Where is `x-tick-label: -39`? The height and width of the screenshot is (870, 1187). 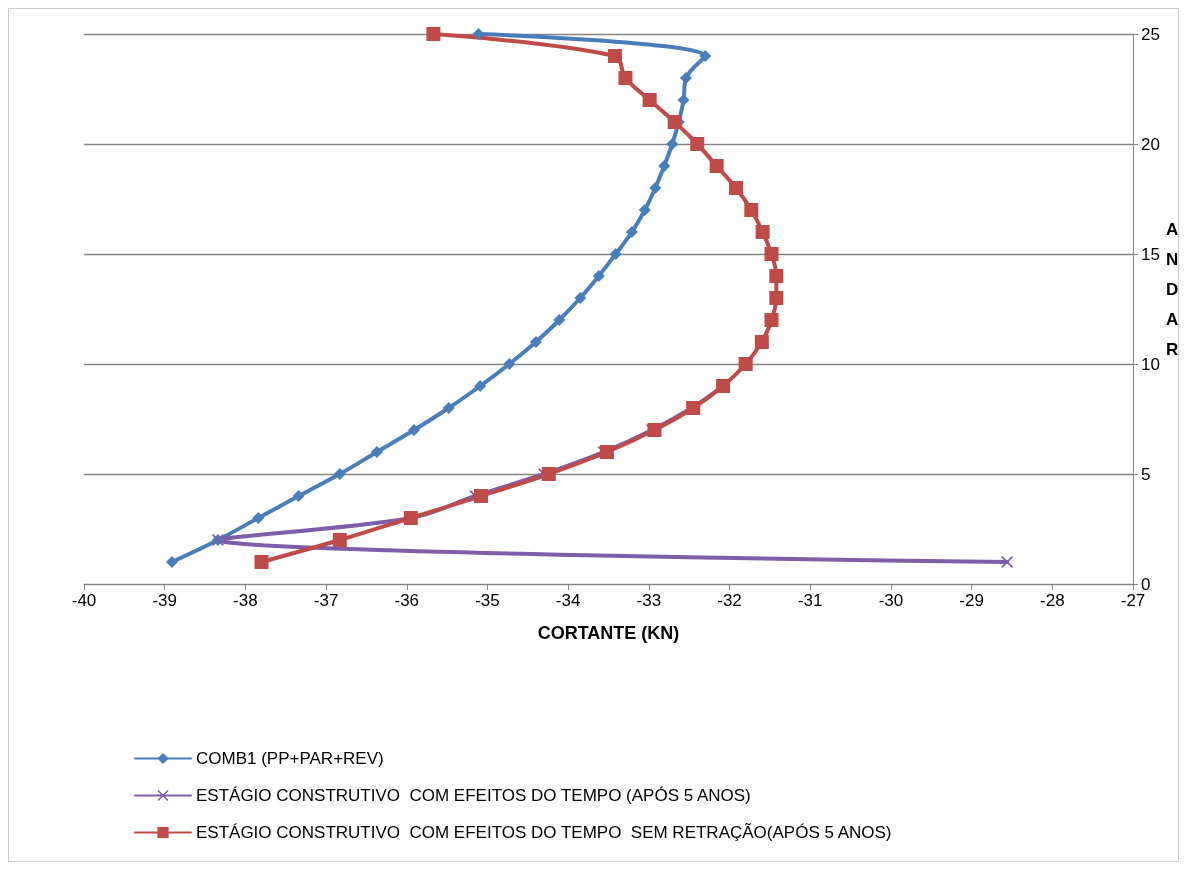
x-tick-label: -39 is located at coordinates (164, 600).